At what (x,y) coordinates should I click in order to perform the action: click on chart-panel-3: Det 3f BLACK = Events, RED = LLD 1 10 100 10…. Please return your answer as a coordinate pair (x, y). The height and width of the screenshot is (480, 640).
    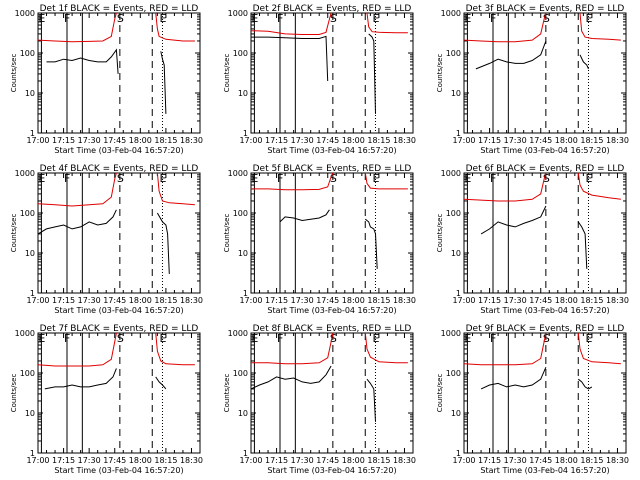
    Looking at the image, I should click on (532, 79).